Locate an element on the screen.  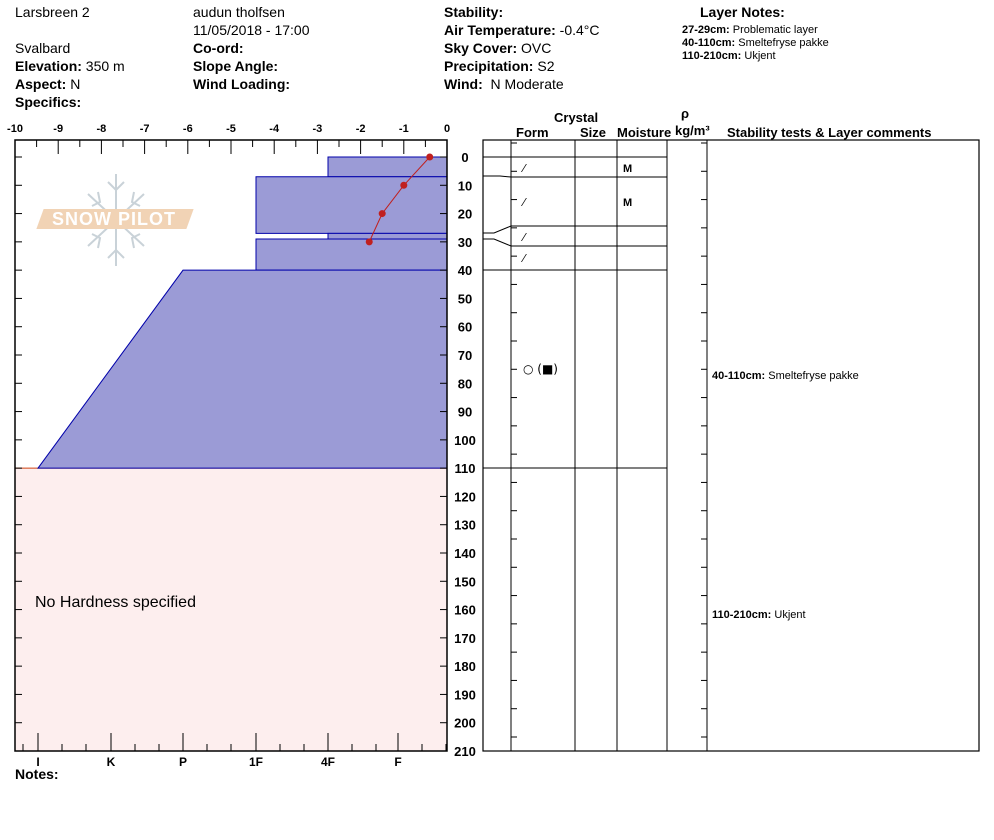
depth-tick-label: 50 is located at coordinates (465, 298).